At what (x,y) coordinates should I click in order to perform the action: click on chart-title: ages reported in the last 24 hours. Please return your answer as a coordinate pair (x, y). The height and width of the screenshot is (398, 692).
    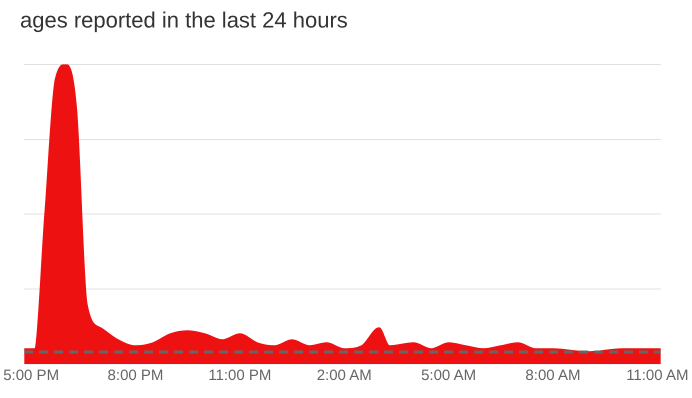
    Looking at the image, I should click on (184, 19).